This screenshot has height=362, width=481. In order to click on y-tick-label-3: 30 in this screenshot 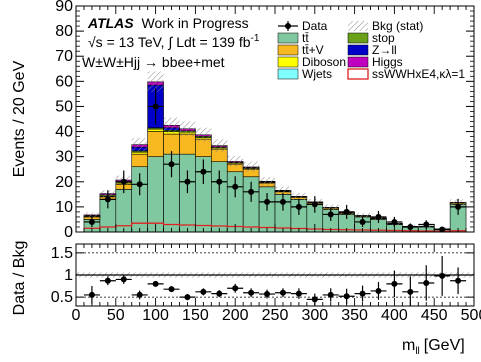, I will do `click(64, 157)`.